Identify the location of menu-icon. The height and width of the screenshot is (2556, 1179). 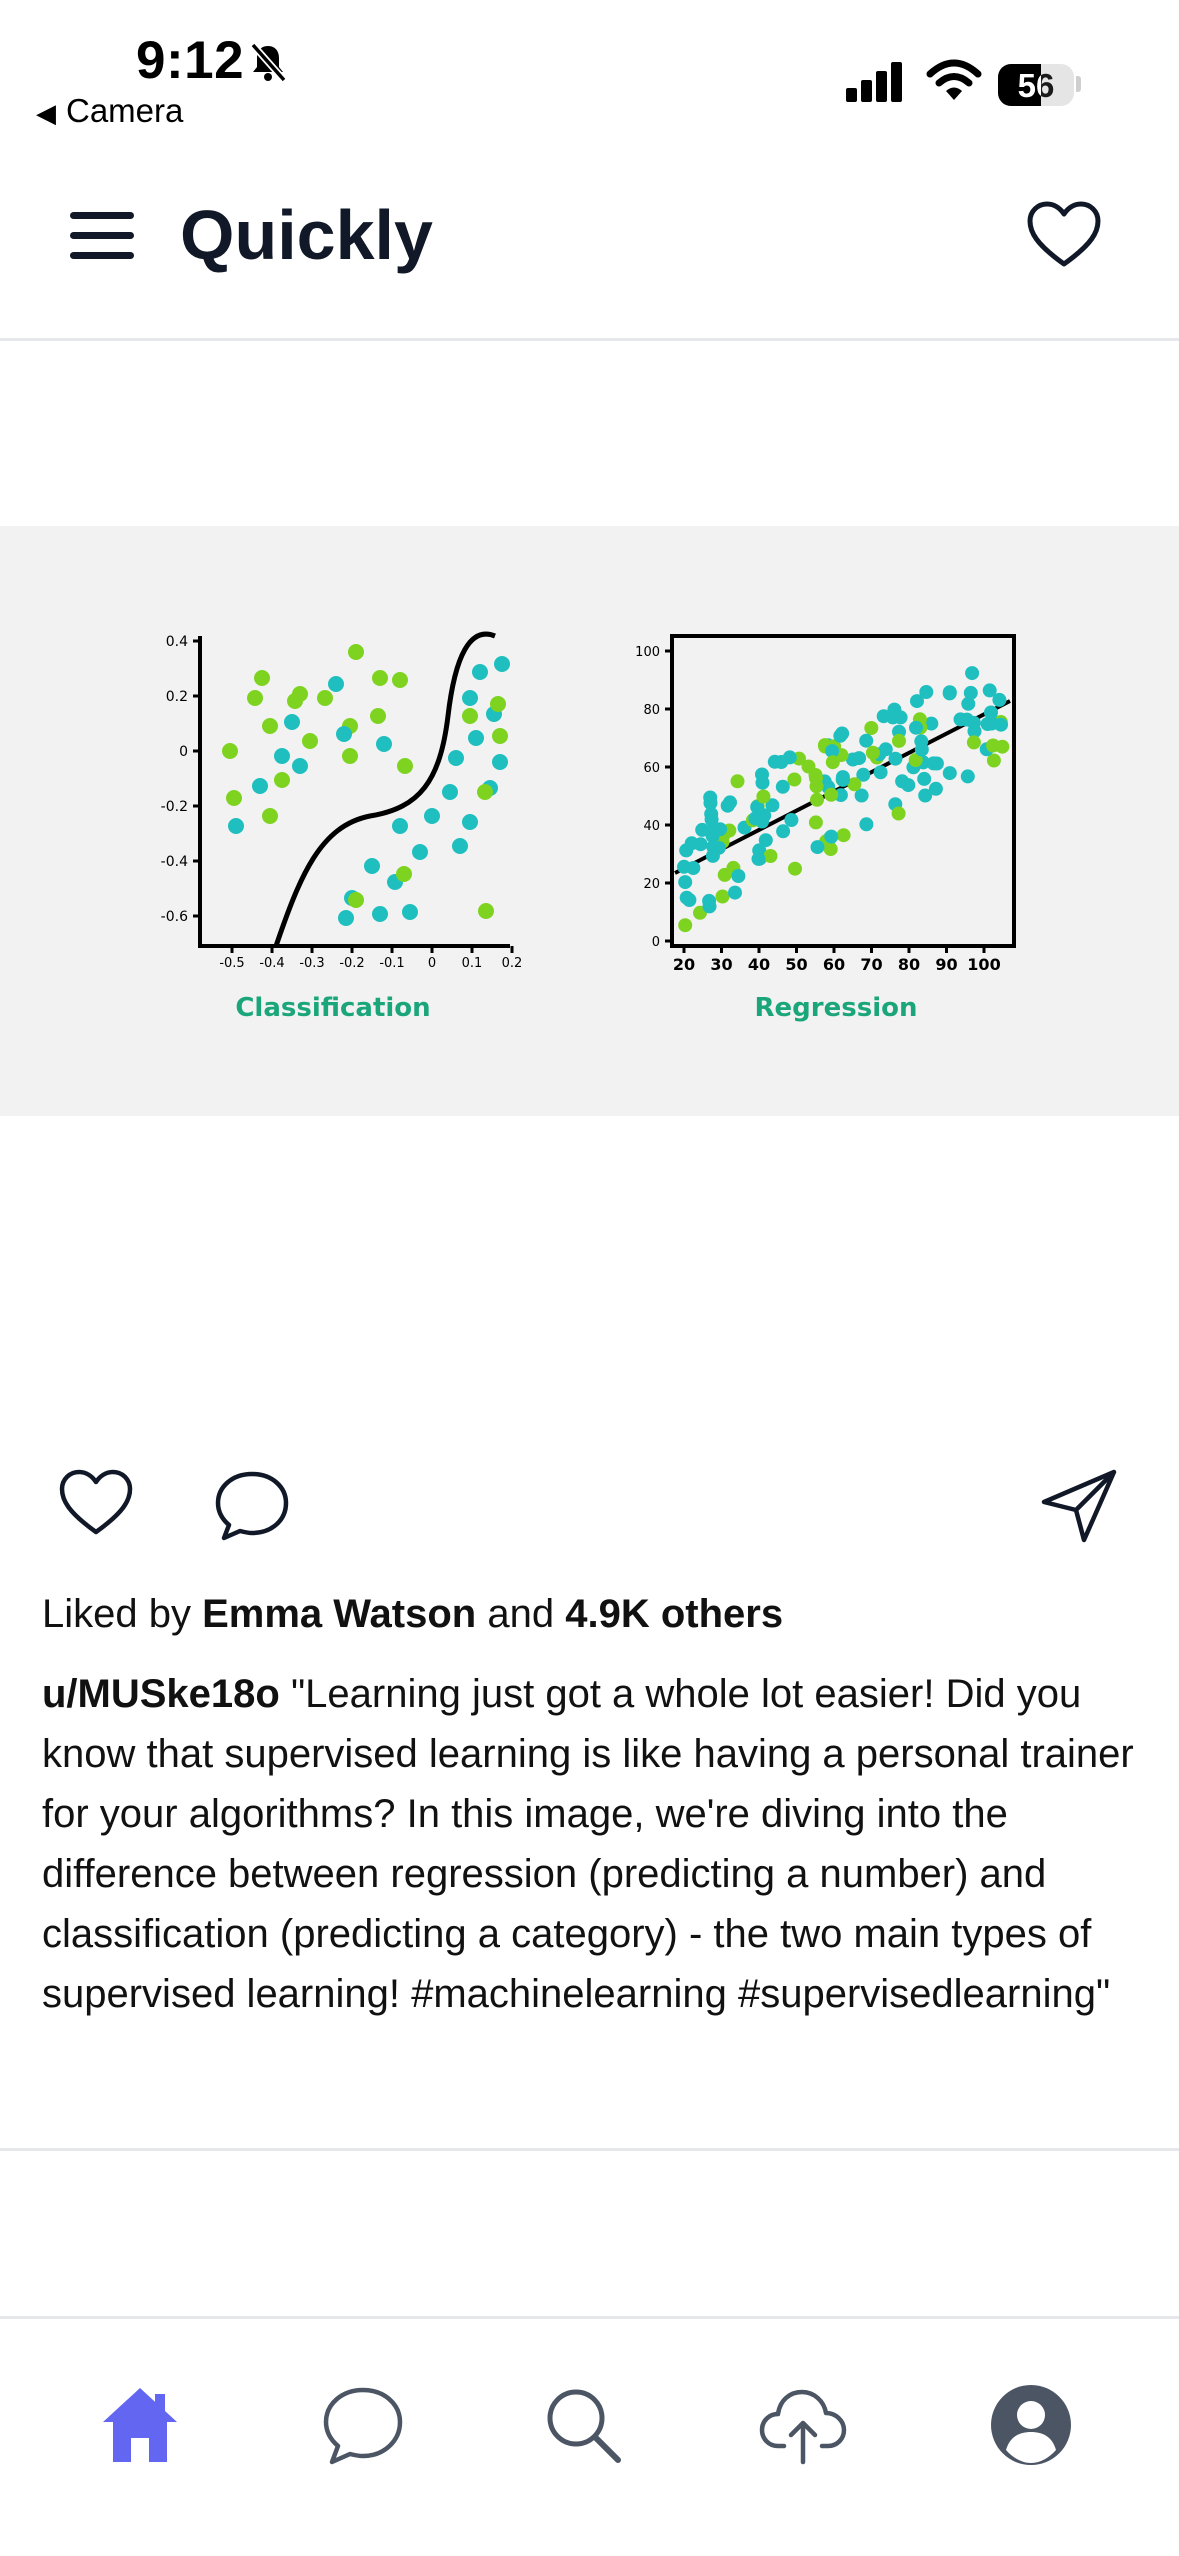
(102, 238).